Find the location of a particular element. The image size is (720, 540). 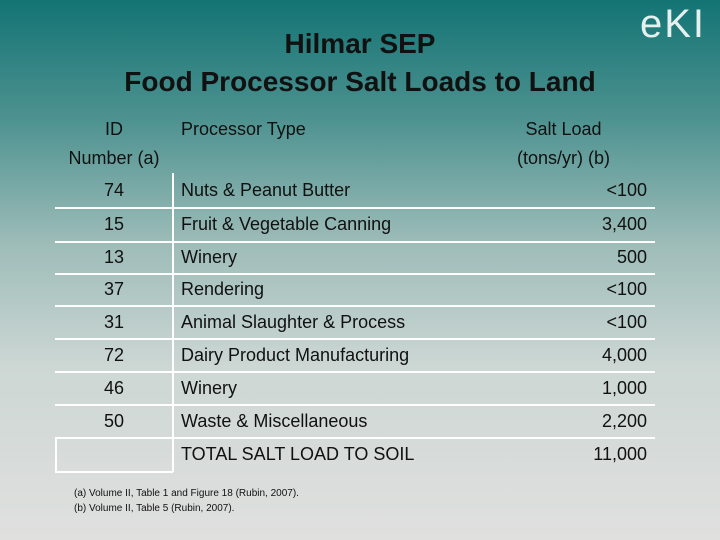

table-cell: Rendering is located at coordinates (223, 289).